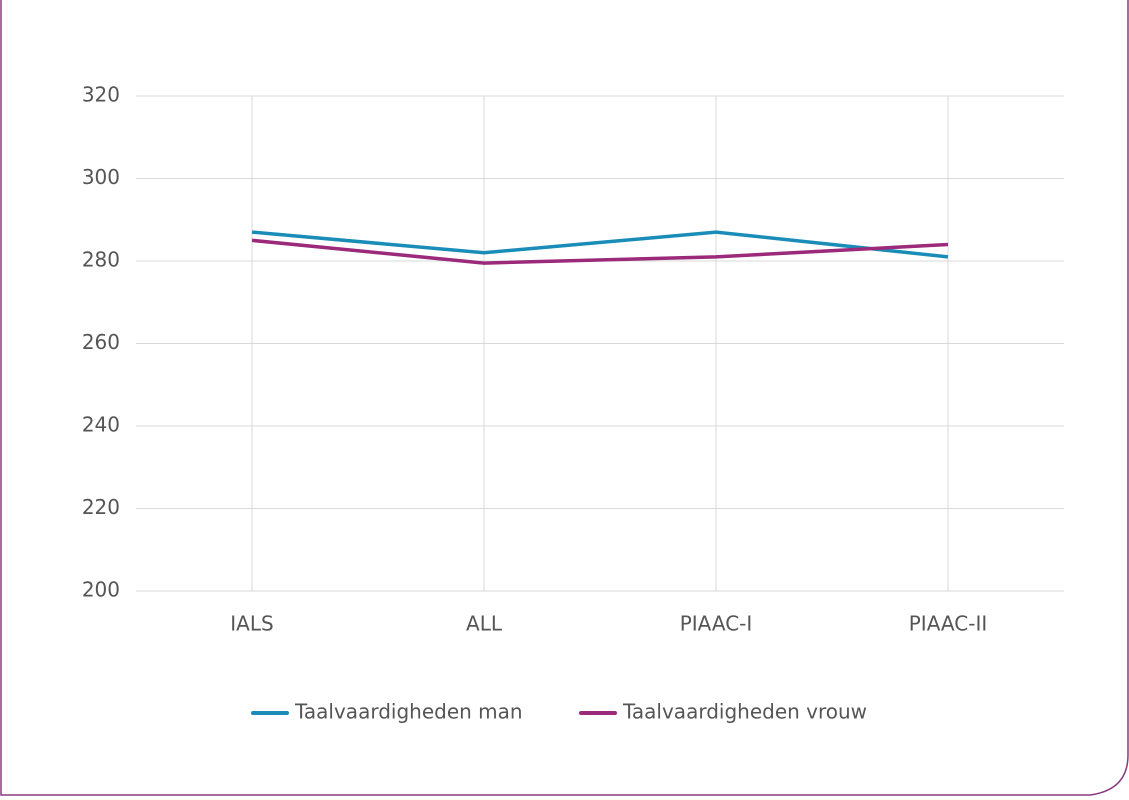 This screenshot has width=1129, height=800. I want to click on x-tick-label: PIAAC-I, so click(716, 624).